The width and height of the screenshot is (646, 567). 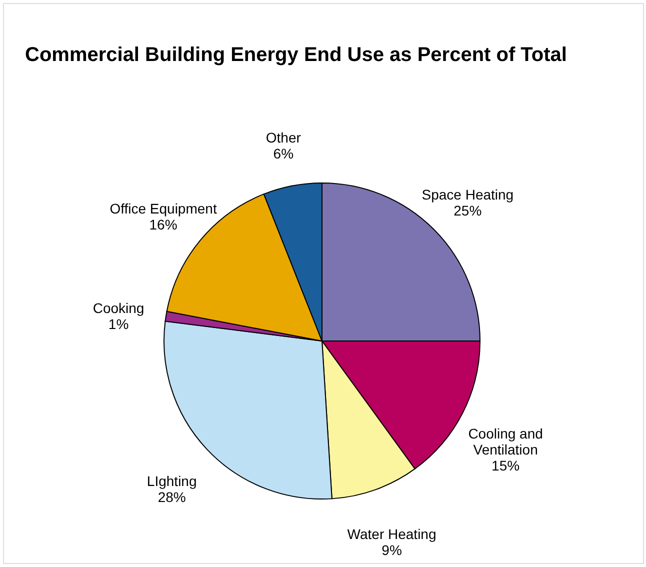 I want to click on slice-label: LIghting, so click(x=171, y=481).